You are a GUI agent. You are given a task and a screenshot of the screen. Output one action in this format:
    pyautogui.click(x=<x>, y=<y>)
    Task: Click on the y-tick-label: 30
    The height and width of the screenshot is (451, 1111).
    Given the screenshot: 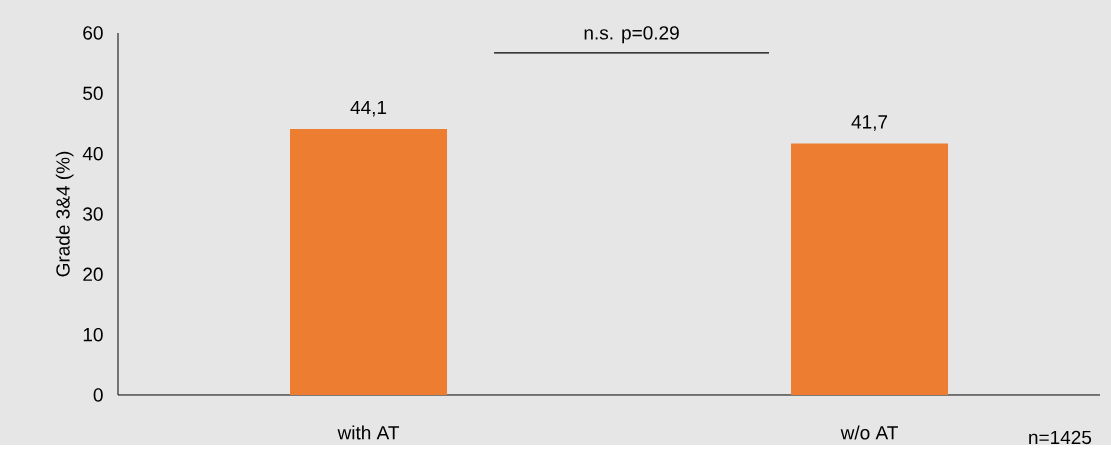 What is the action you would take?
    pyautogui.click(x=93, y=214)
    